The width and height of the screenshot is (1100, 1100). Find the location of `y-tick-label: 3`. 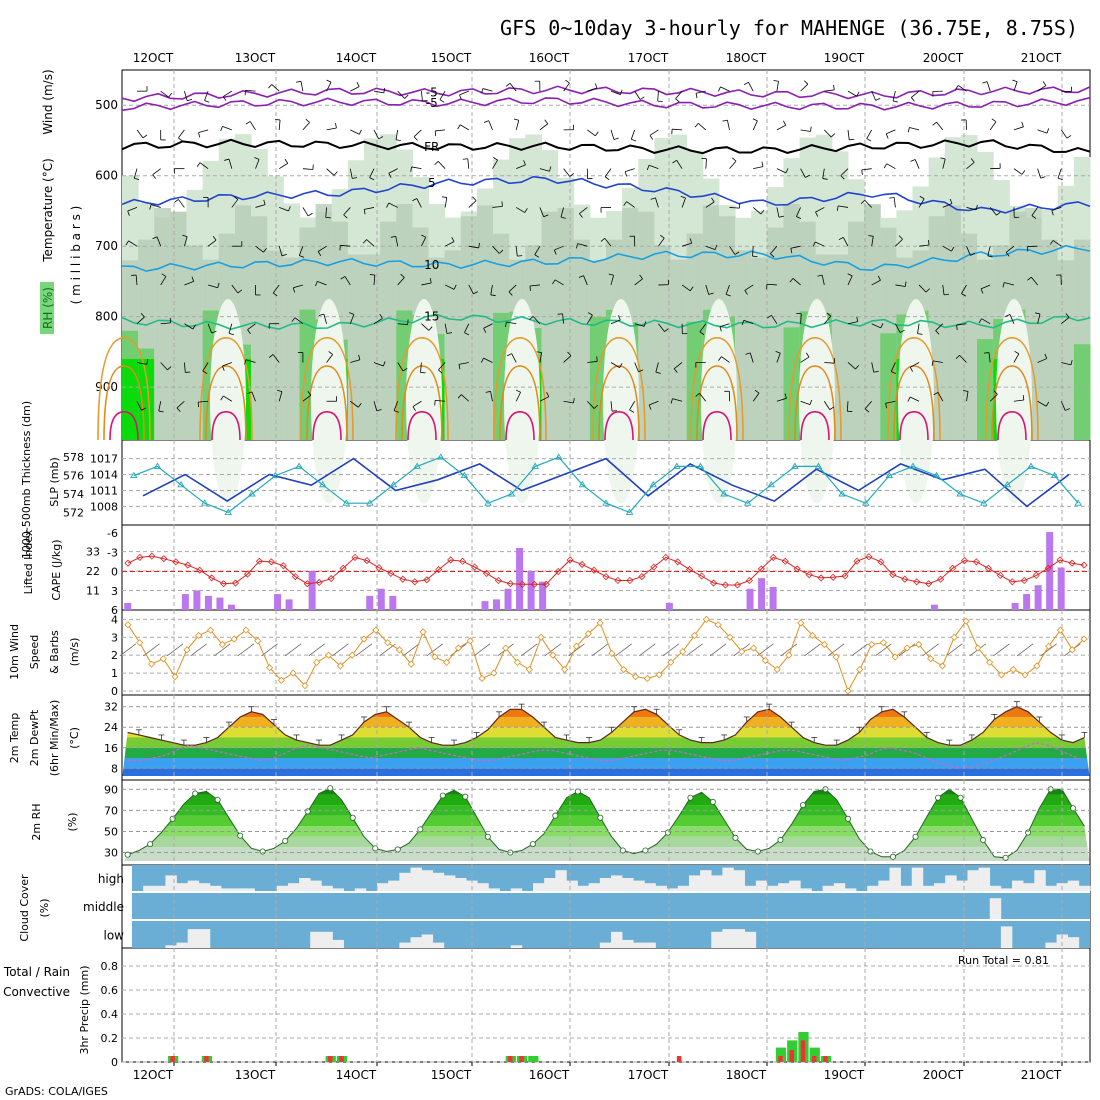

y-tick-label: 3 is located at coordinates (114, 591).